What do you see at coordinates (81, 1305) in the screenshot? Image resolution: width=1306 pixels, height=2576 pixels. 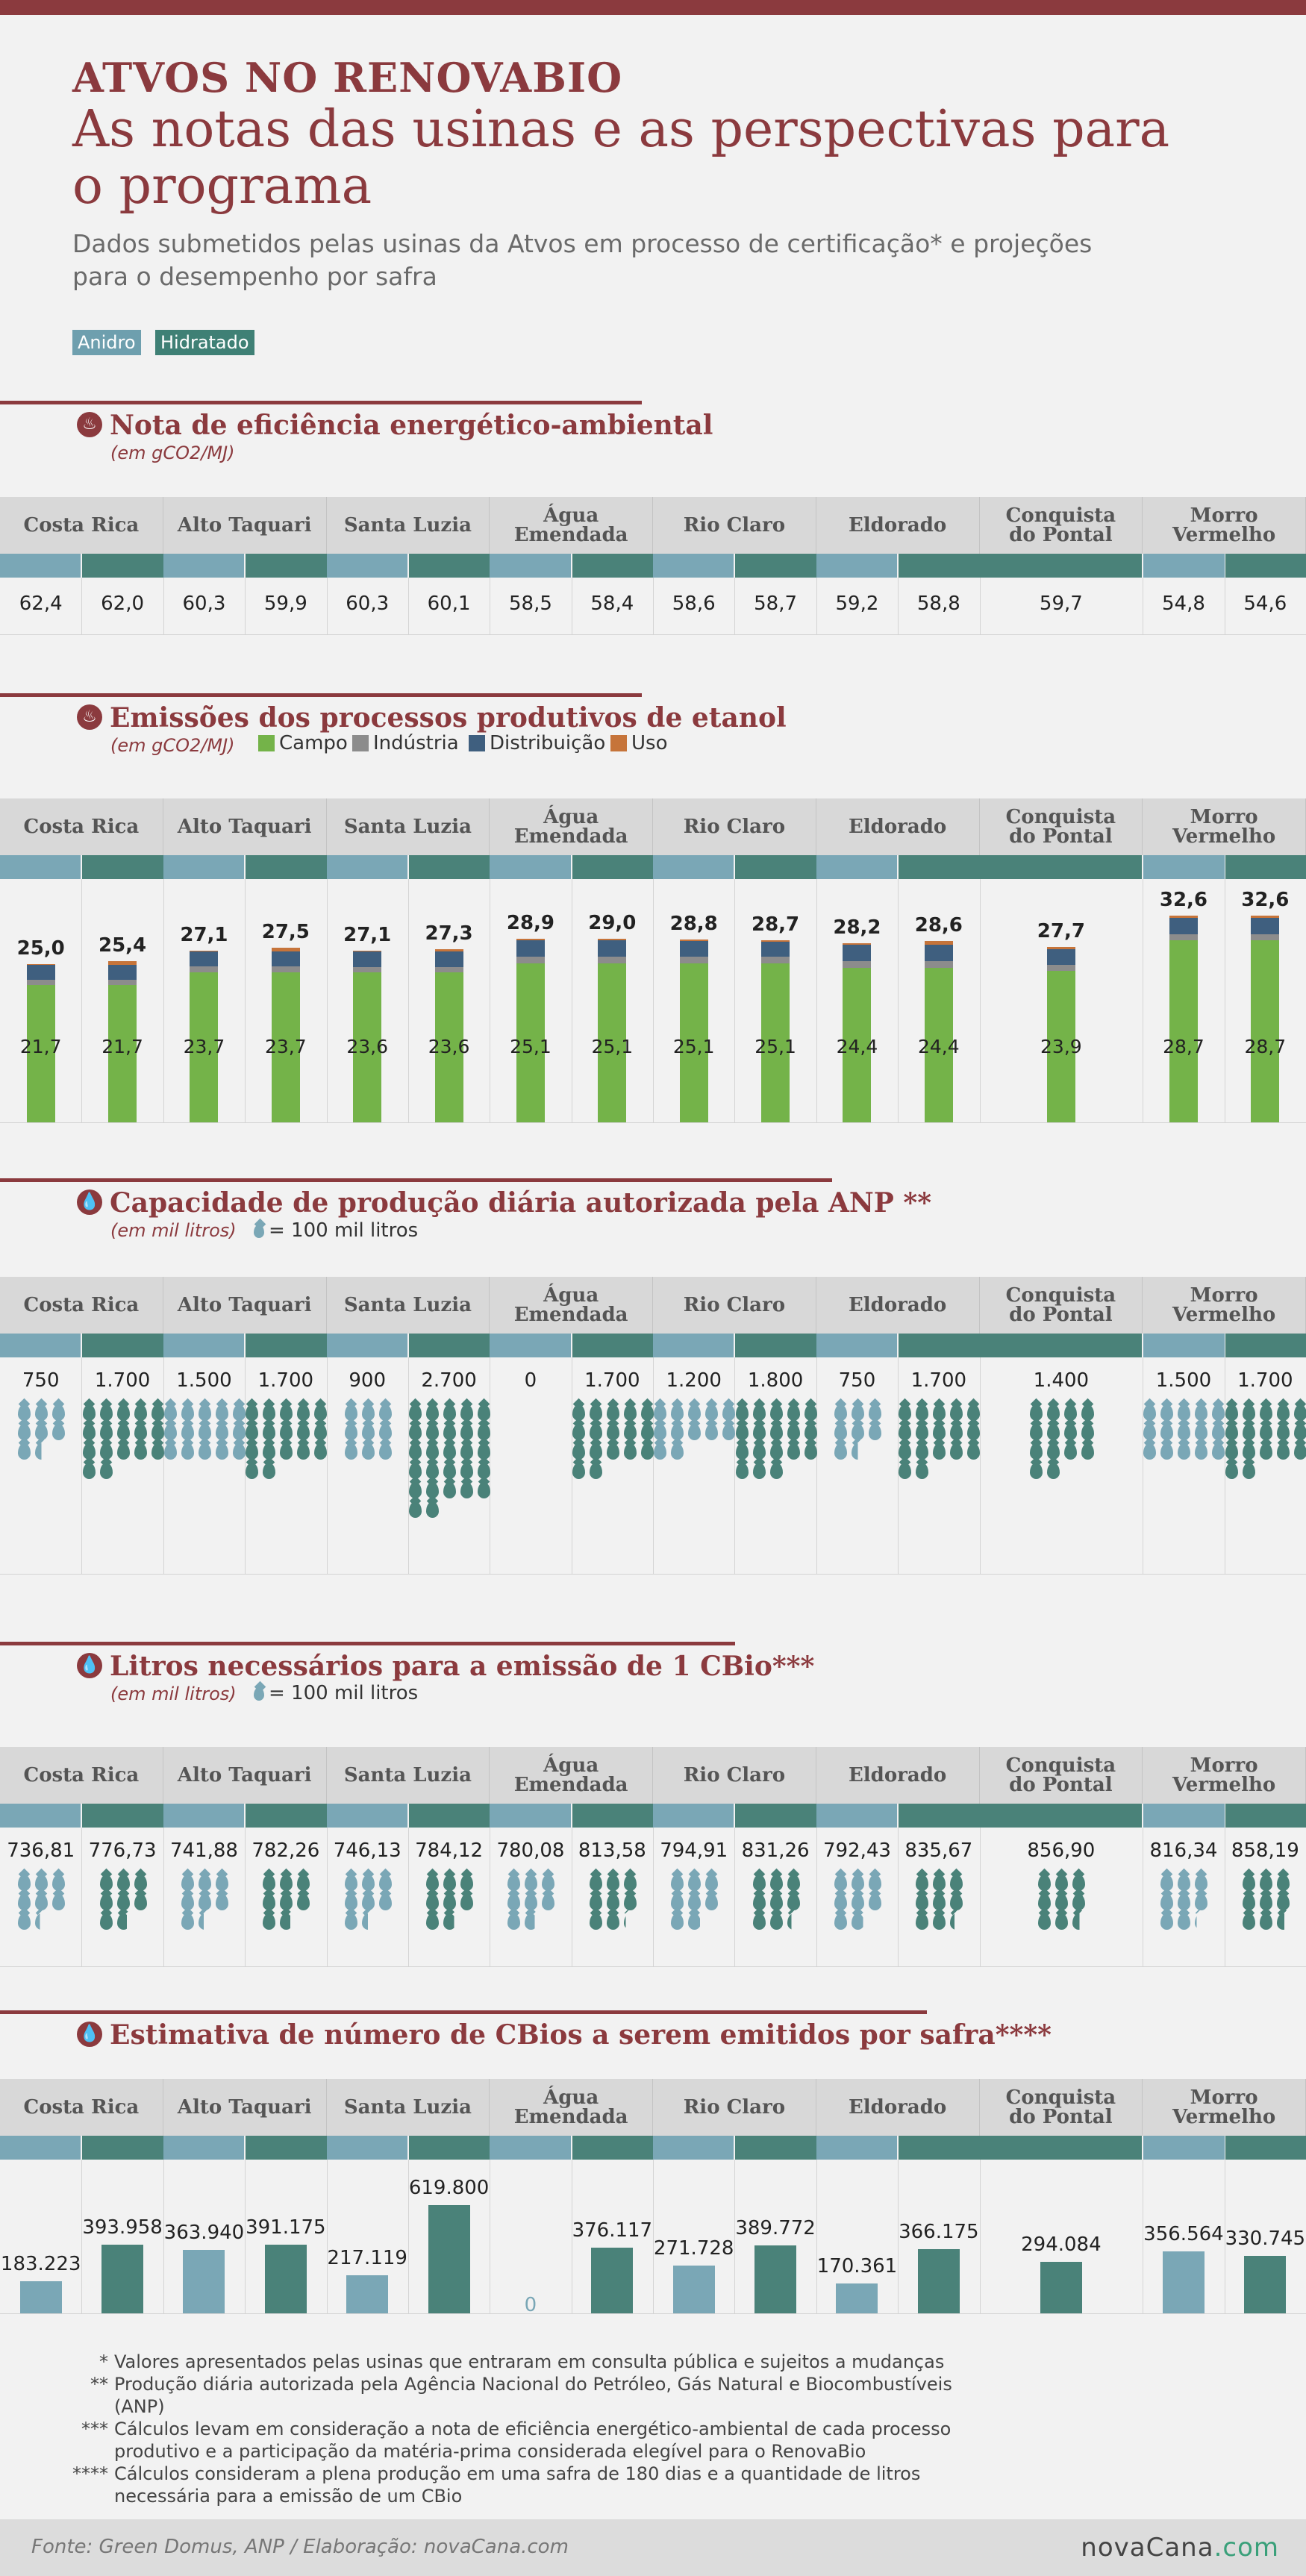 I see `usina-header: Costa Rica` at bounding box center [81, 1305].